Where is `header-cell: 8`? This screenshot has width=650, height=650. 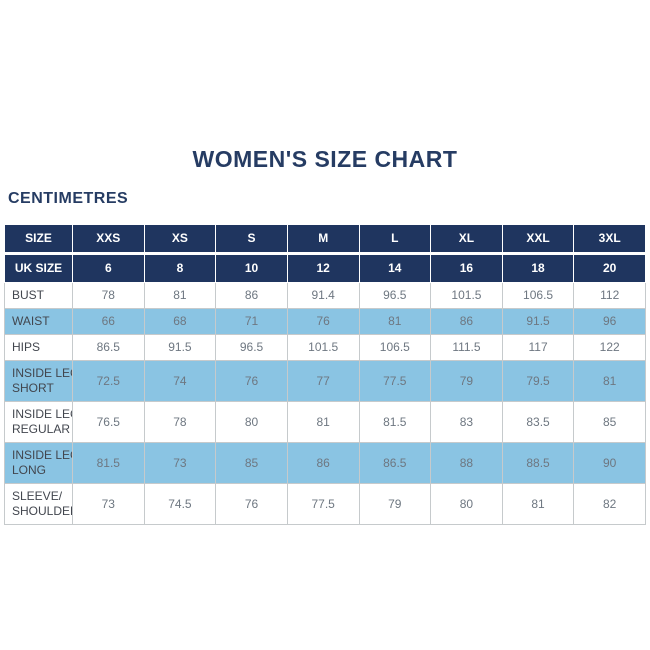
header-cell: 8 is located at coordinates (180, 268).